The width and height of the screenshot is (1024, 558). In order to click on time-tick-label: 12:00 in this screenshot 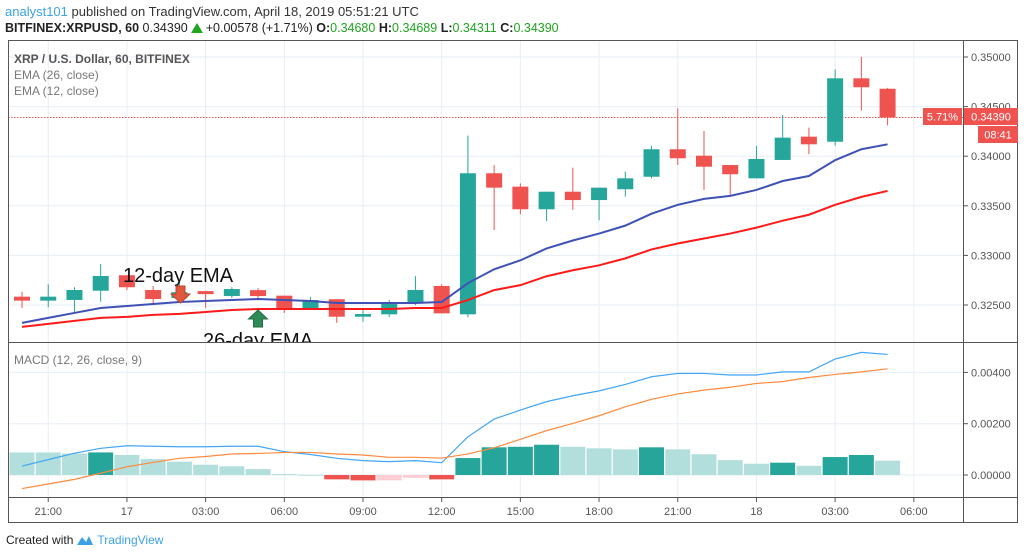, I will do `click(442, 512)`.